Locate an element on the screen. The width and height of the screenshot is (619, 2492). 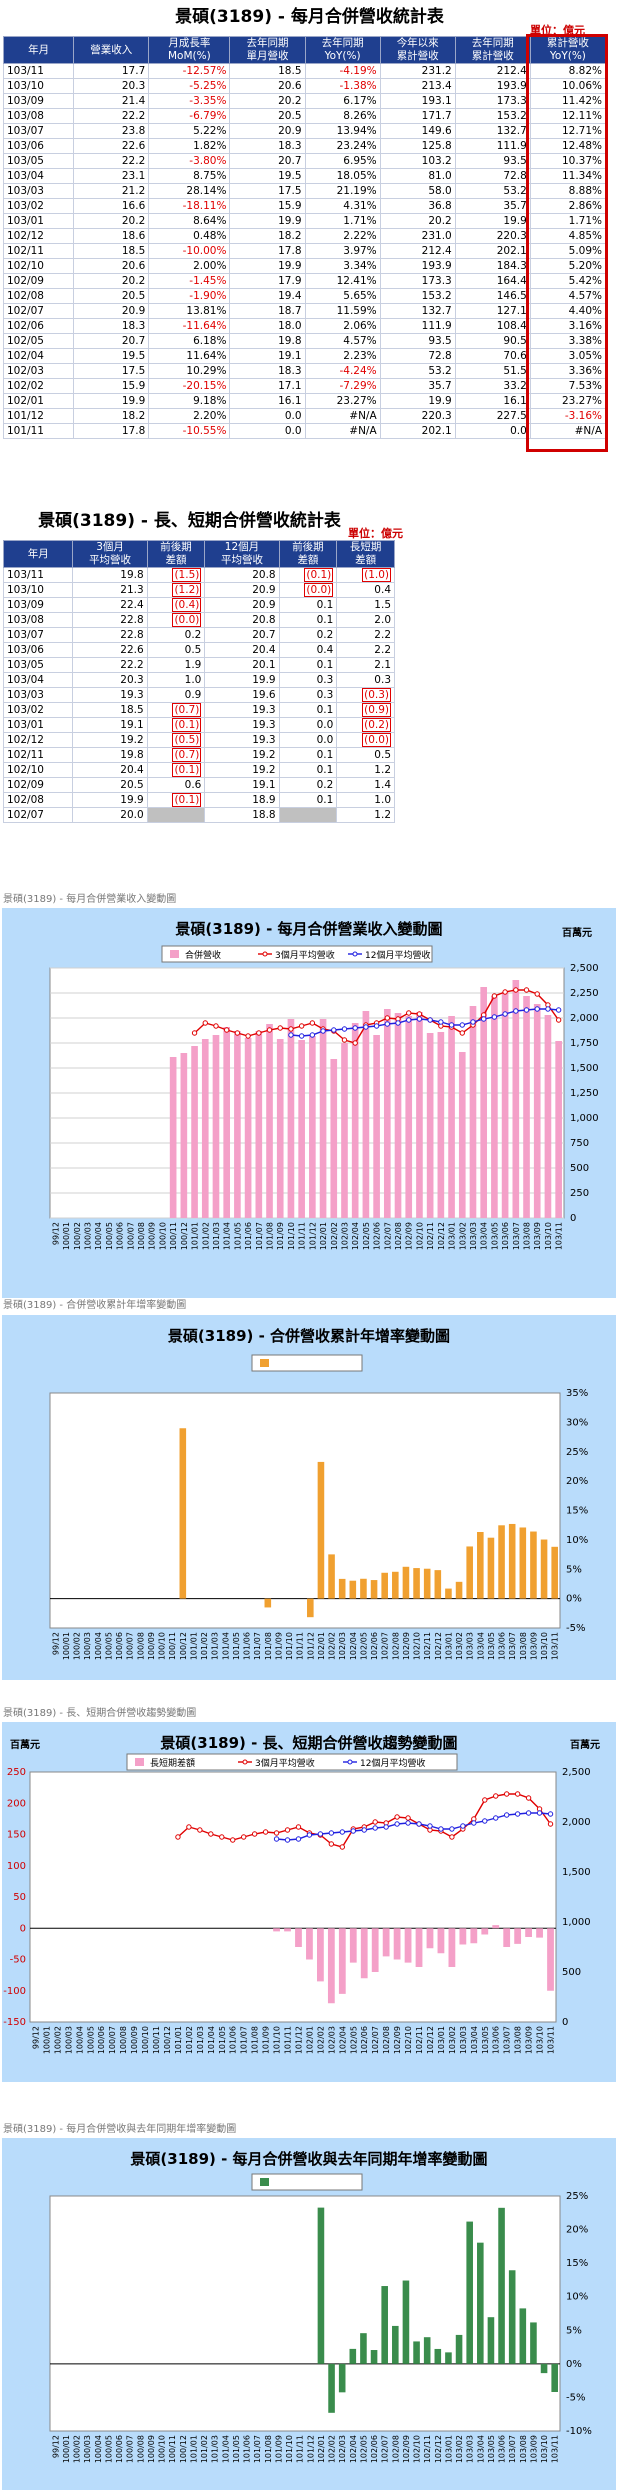
table-cell: 20.7 is located at coordinates (111, 341).